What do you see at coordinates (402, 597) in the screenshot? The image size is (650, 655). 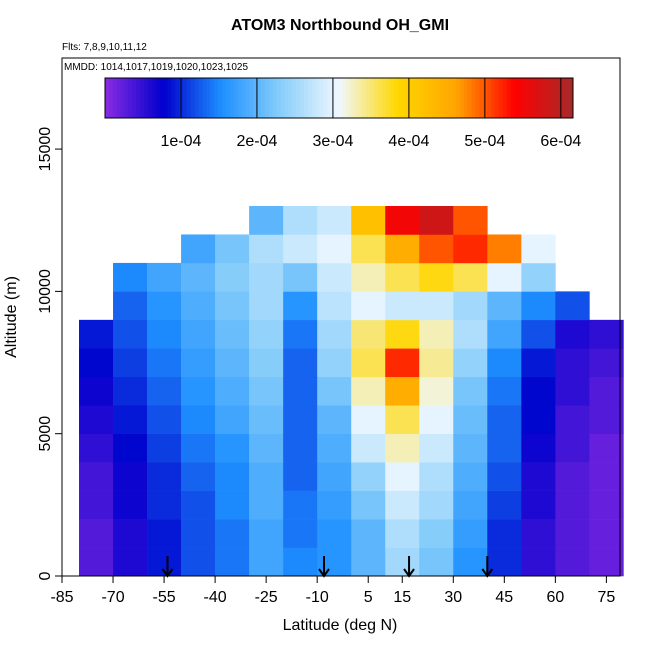 I see `x-tick-label: 15` at bounding box center [402, 597].